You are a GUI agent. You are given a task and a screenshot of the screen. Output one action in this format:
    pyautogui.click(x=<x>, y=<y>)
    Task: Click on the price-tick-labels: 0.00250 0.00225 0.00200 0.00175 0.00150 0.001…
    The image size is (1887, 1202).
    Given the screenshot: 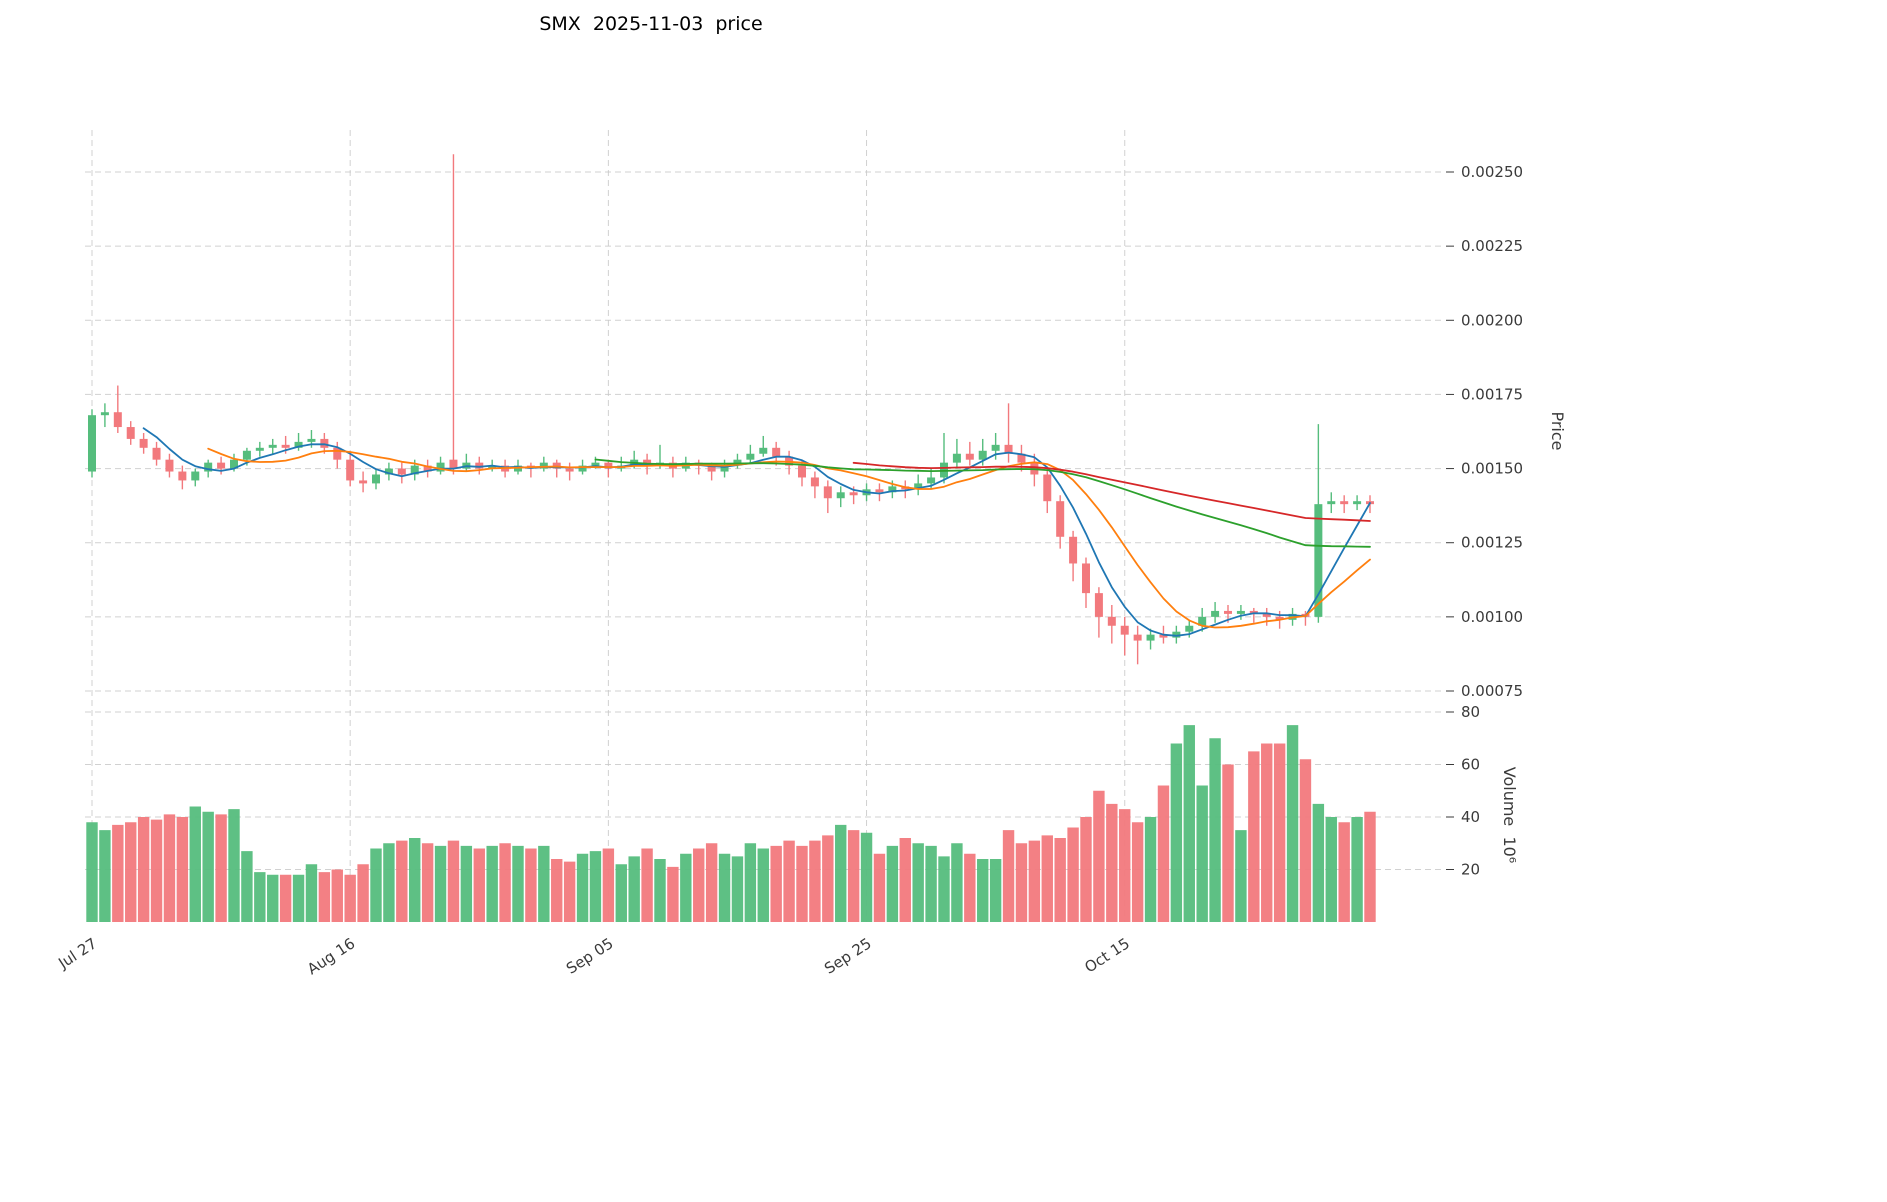 What is the action you would take?
    pyautogui.click(x=1484, y=431)
    